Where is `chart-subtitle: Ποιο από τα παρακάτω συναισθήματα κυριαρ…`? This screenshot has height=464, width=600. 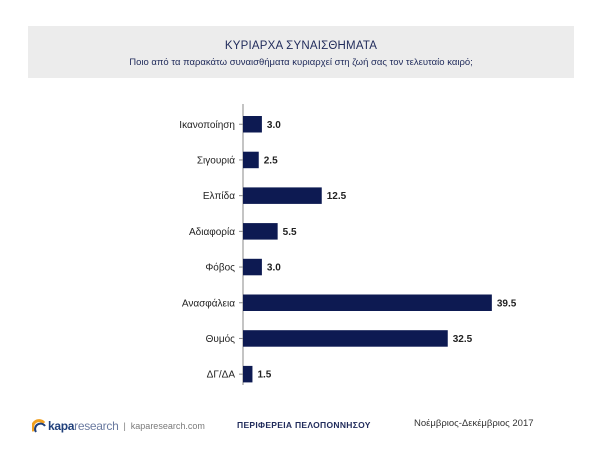 chart-subtitle: Ποιο από τα παρακάτω συναισθήματα κυριαρ… is located at coordinates (301, 62).